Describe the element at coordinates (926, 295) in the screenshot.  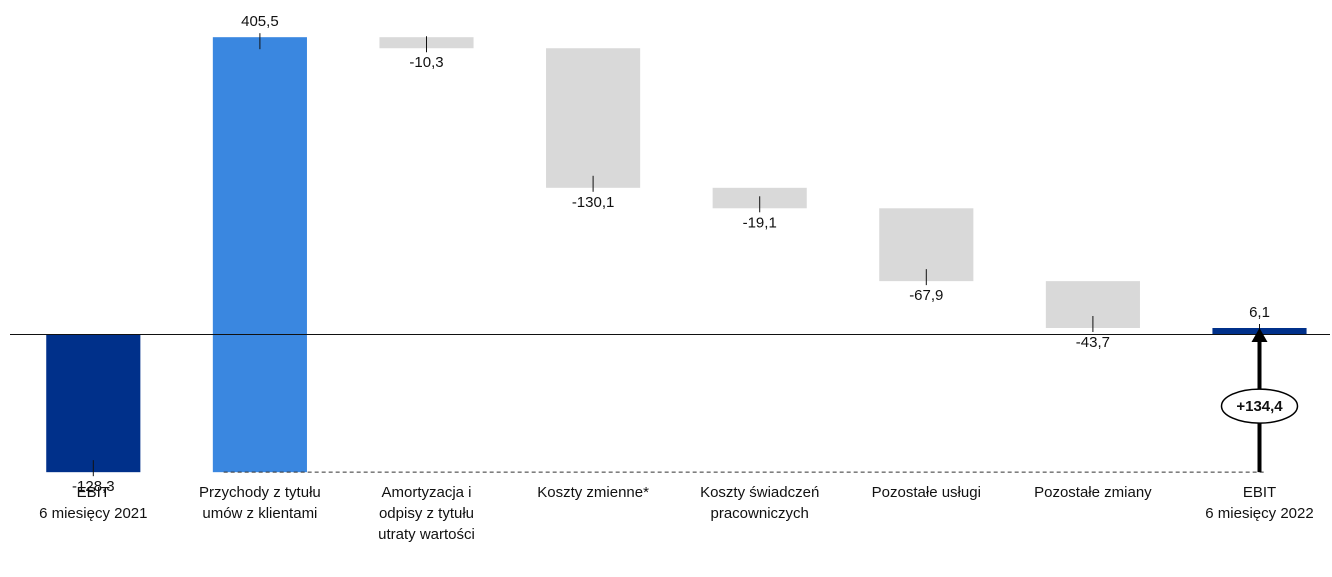
I see `value-label: -67,9` at that location.